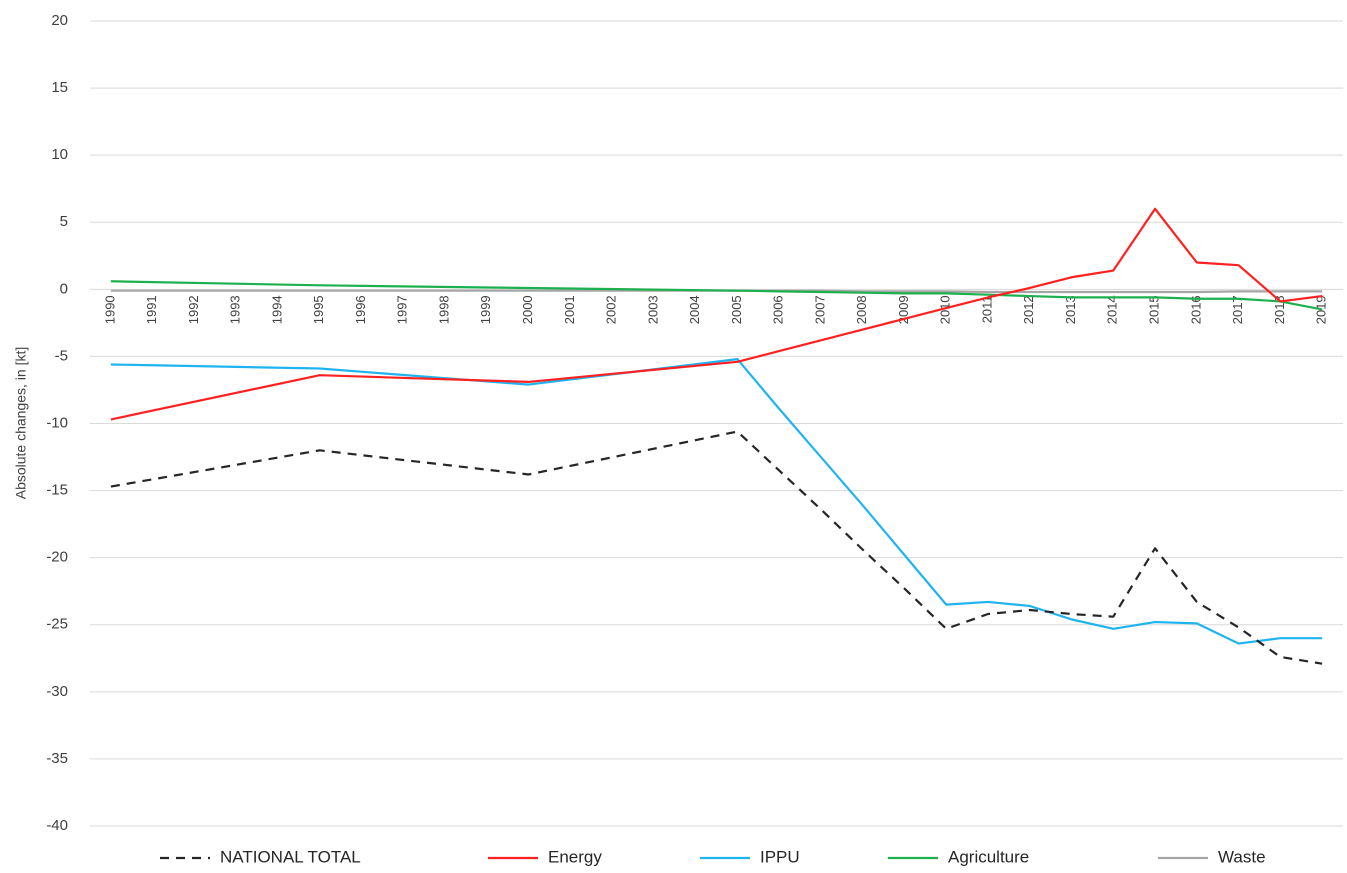 This screenshot has width=1347, height=873. Describe the element at coordinates (57, 422) in the screenshot. I see `y-tick-label: -10` at that location.